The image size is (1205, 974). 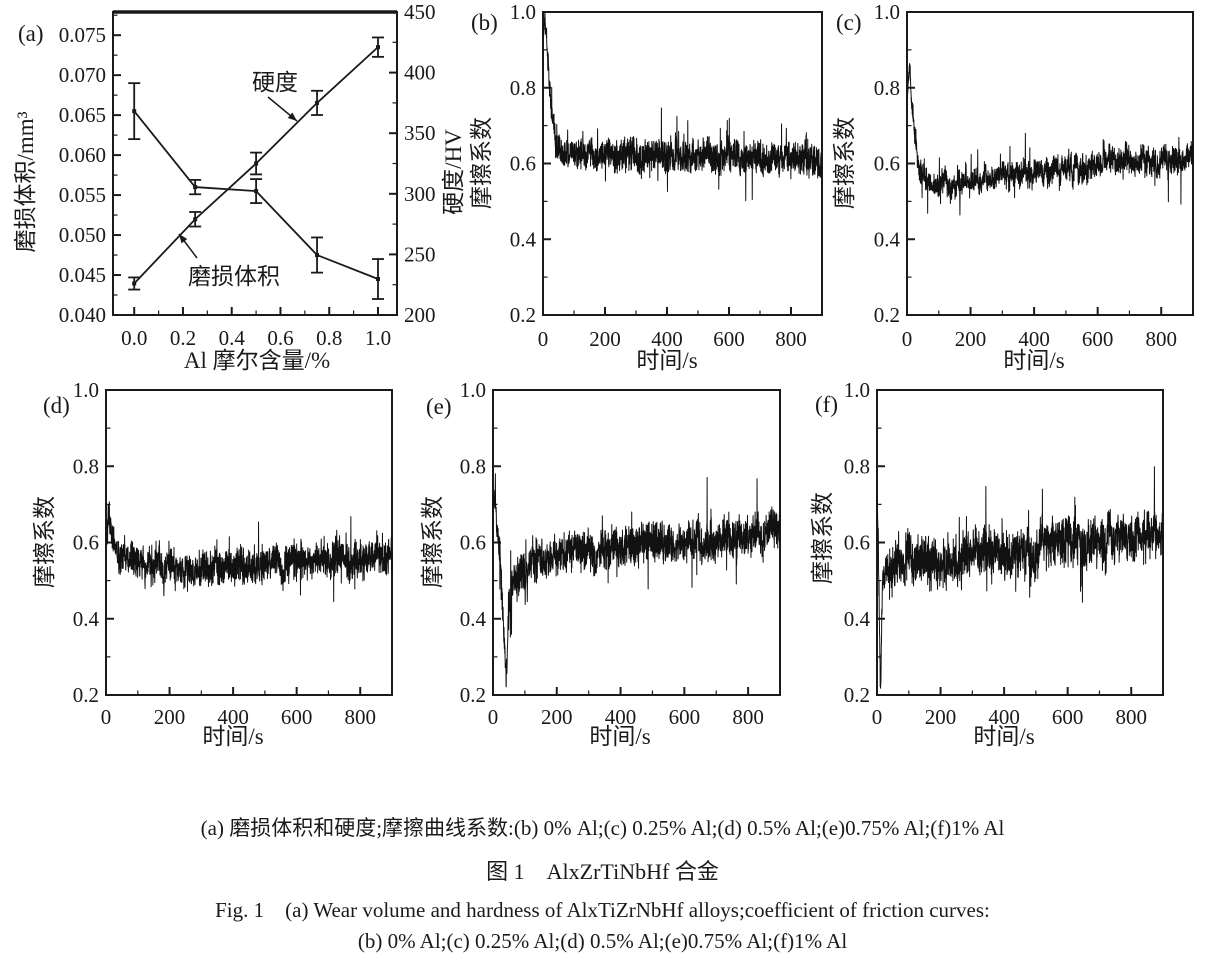 What do you see at coordinates (82, 235) in the screenshot?
I see `y-tick-label: 0.050` at bounding box center [82, 235].